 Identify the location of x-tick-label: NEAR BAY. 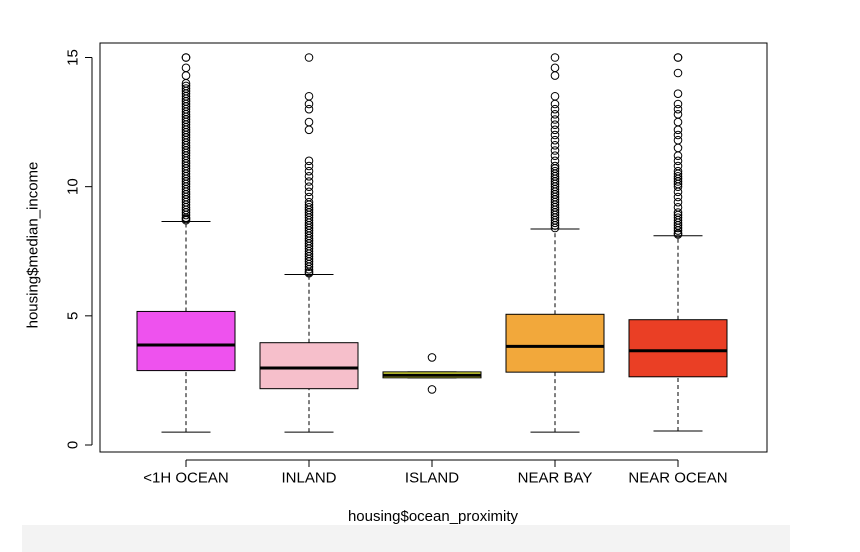
(555, 478).